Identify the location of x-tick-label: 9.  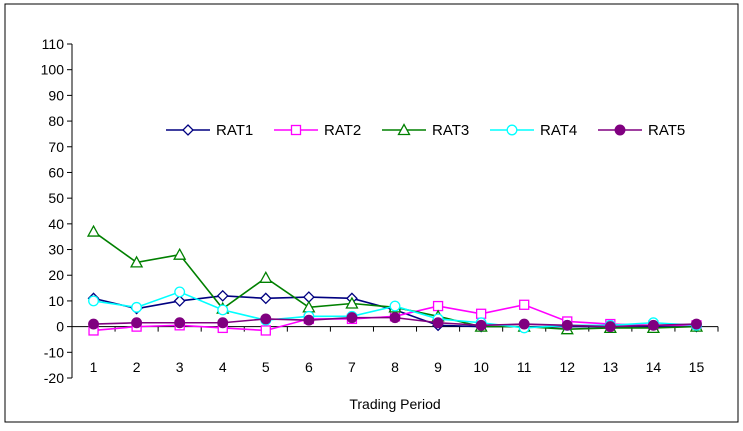
(438, 367).